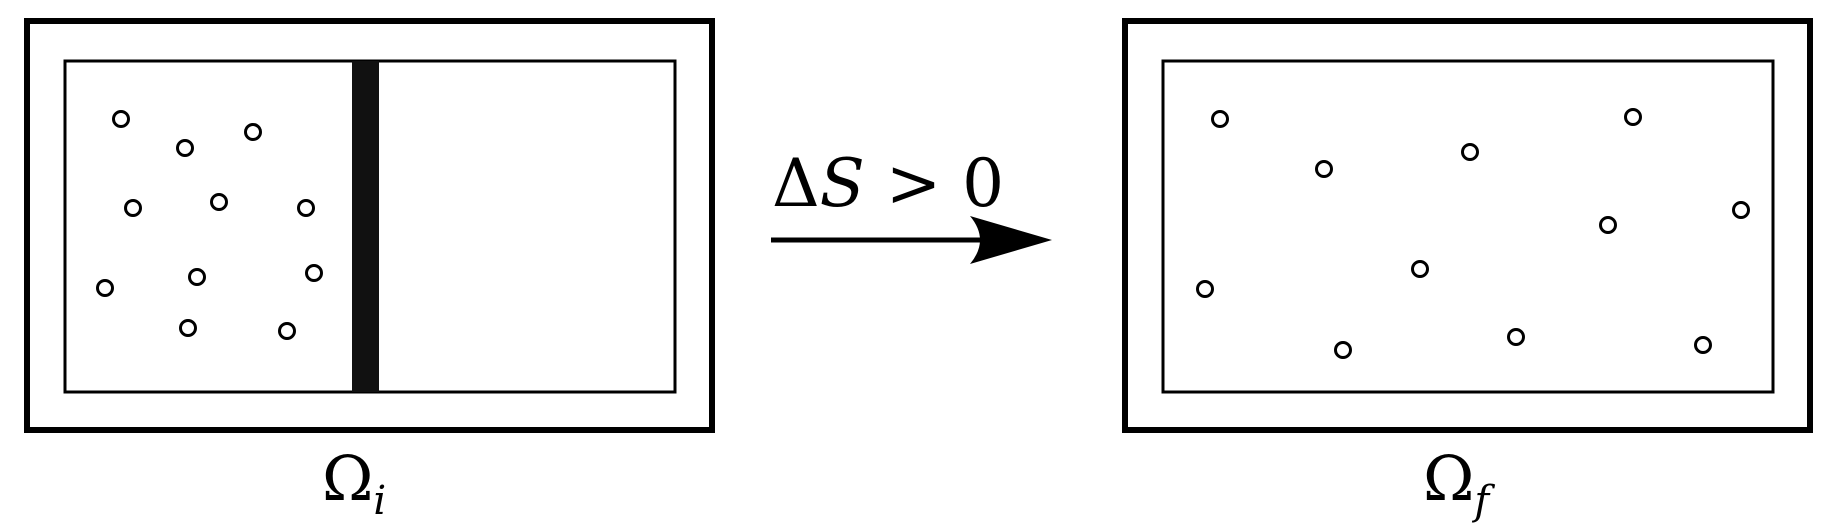 The image size is (1833, 529). Describe the element at coordinates (934, 183) in the screenshot. I see `entropy-relation: > 0` at that location.